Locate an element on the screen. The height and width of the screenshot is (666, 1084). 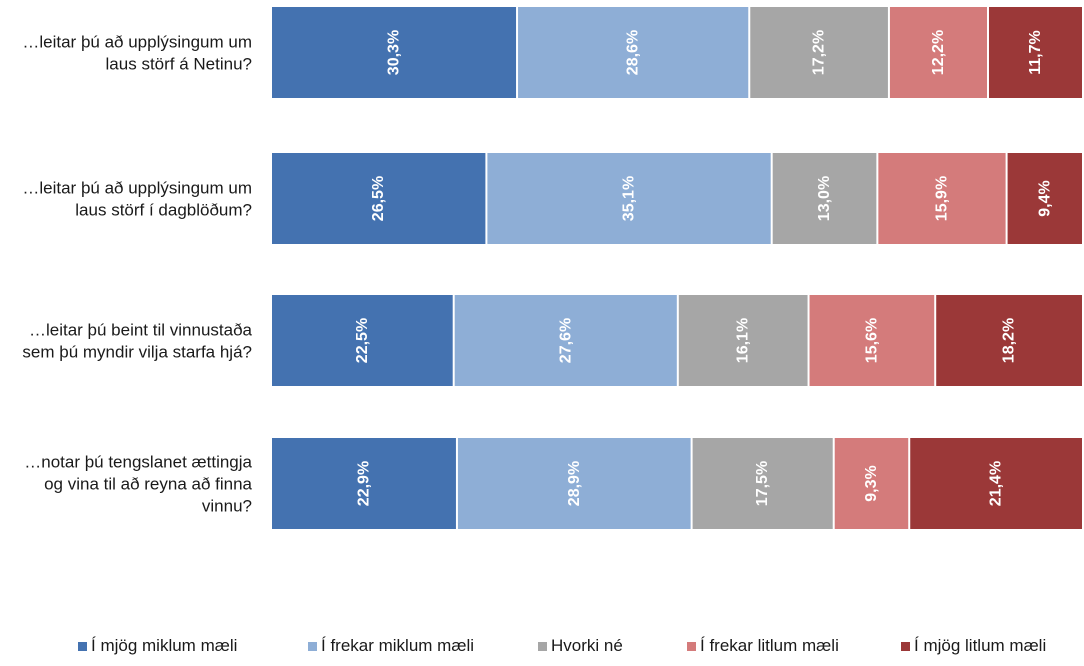
data-label: 13,0% is located at coordinates (824, 198).